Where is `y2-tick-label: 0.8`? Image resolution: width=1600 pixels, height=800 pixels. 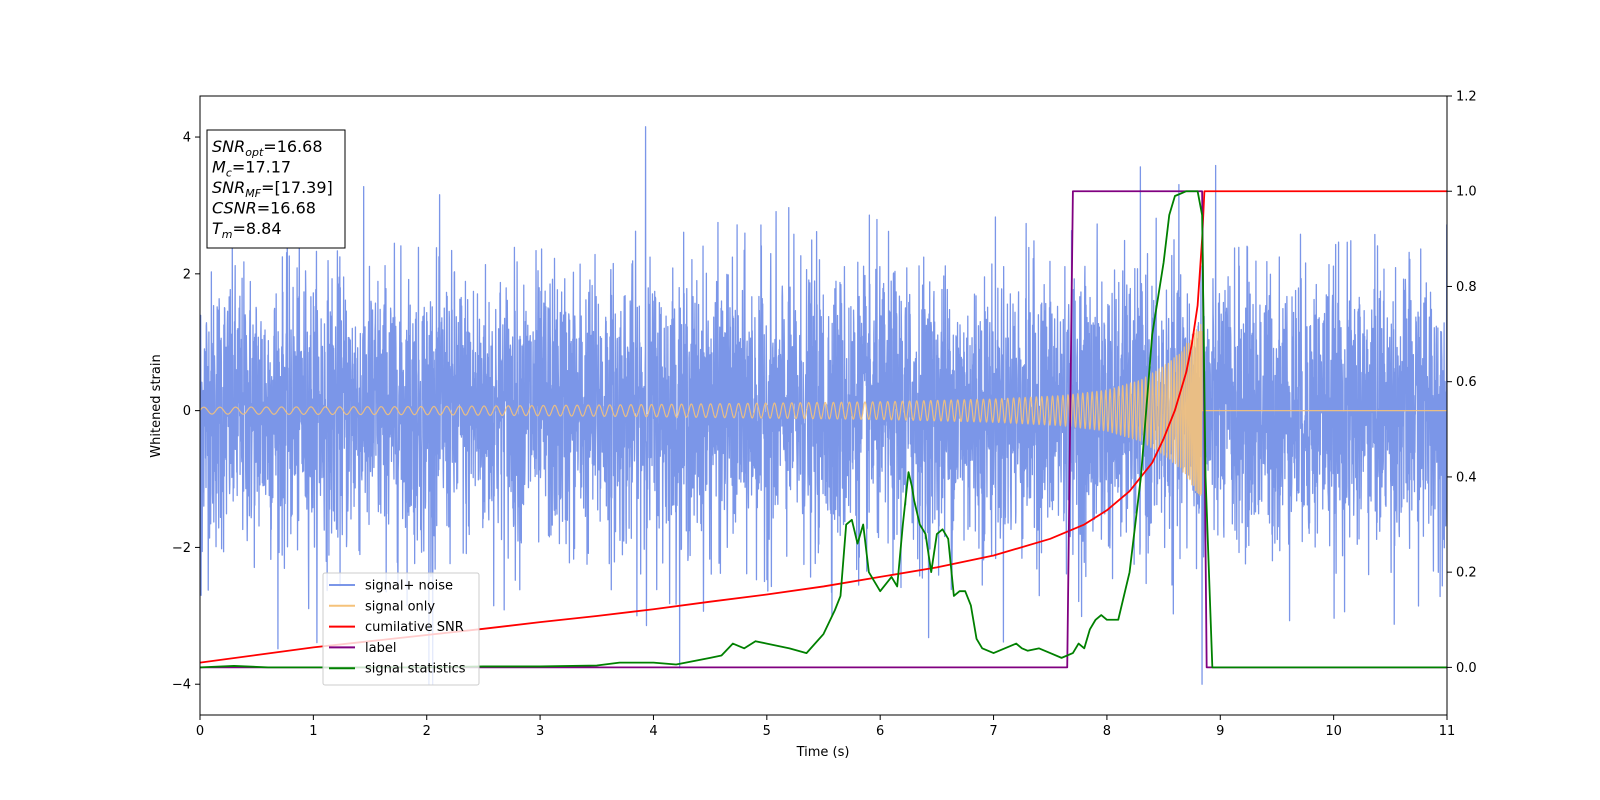
y2-tick-label: 0.8 is located at coordinates (1466, 287).